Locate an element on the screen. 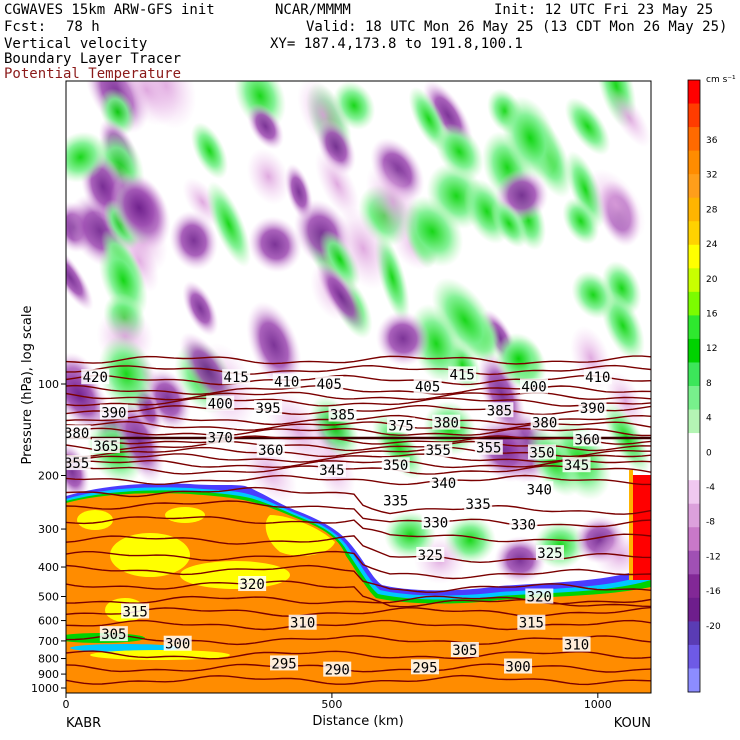  isentrope-label: 305 is located at coordinates (113, 634).